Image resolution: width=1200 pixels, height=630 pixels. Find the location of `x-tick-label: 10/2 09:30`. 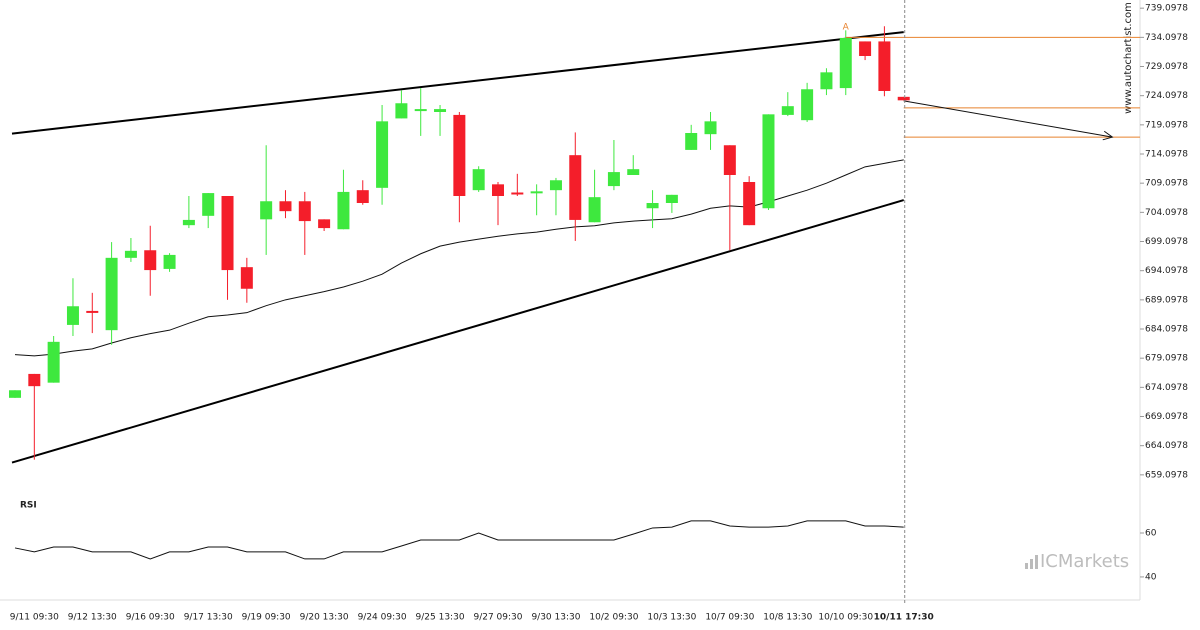

x-tick-label: 10/2 09:30 is located at coordinates (613, 618).